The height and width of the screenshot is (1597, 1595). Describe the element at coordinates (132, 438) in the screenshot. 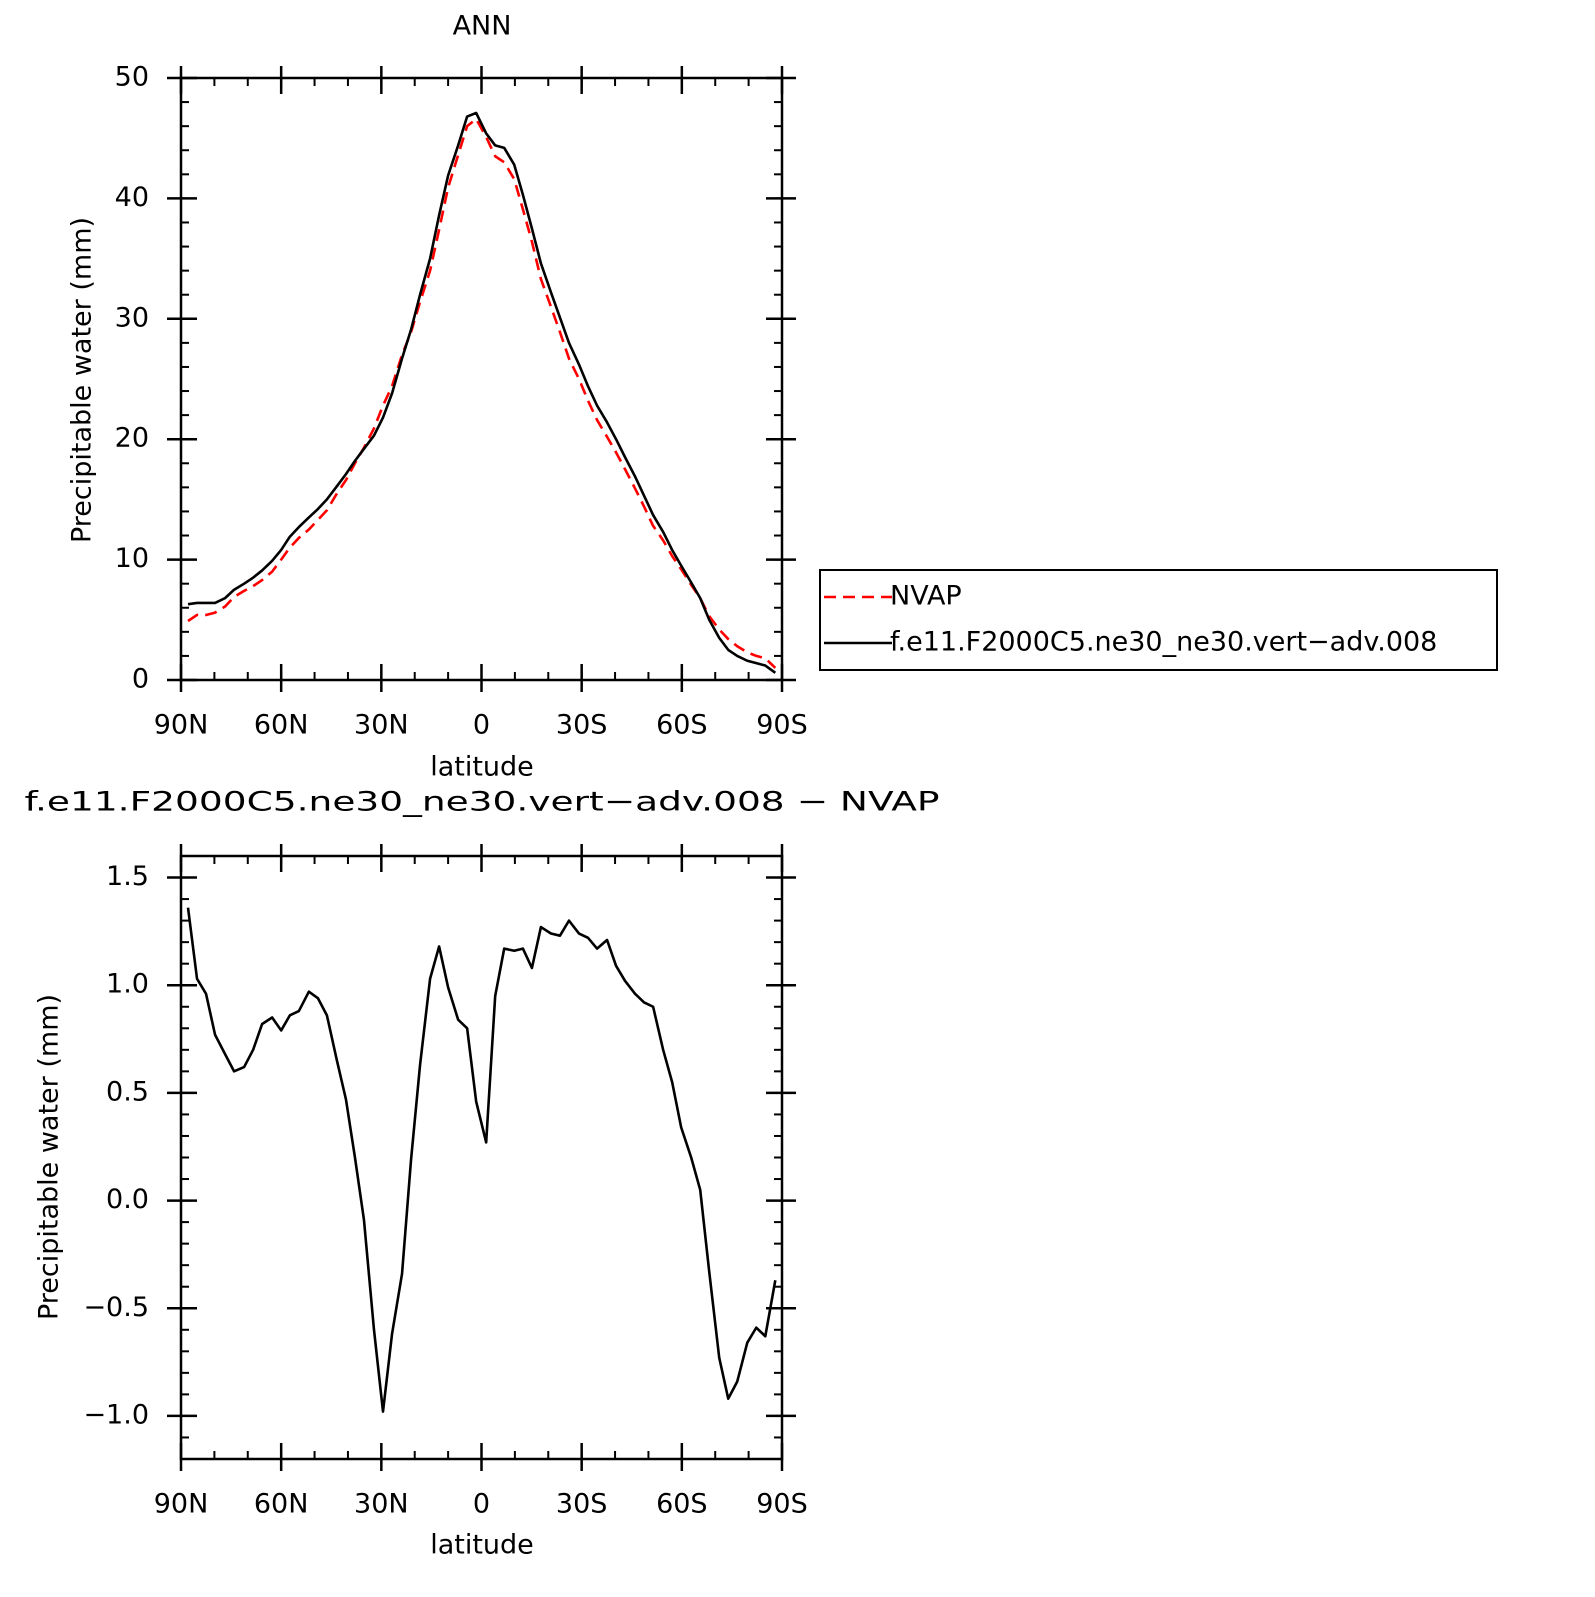

I see `y-tick-label: 20` at that location.